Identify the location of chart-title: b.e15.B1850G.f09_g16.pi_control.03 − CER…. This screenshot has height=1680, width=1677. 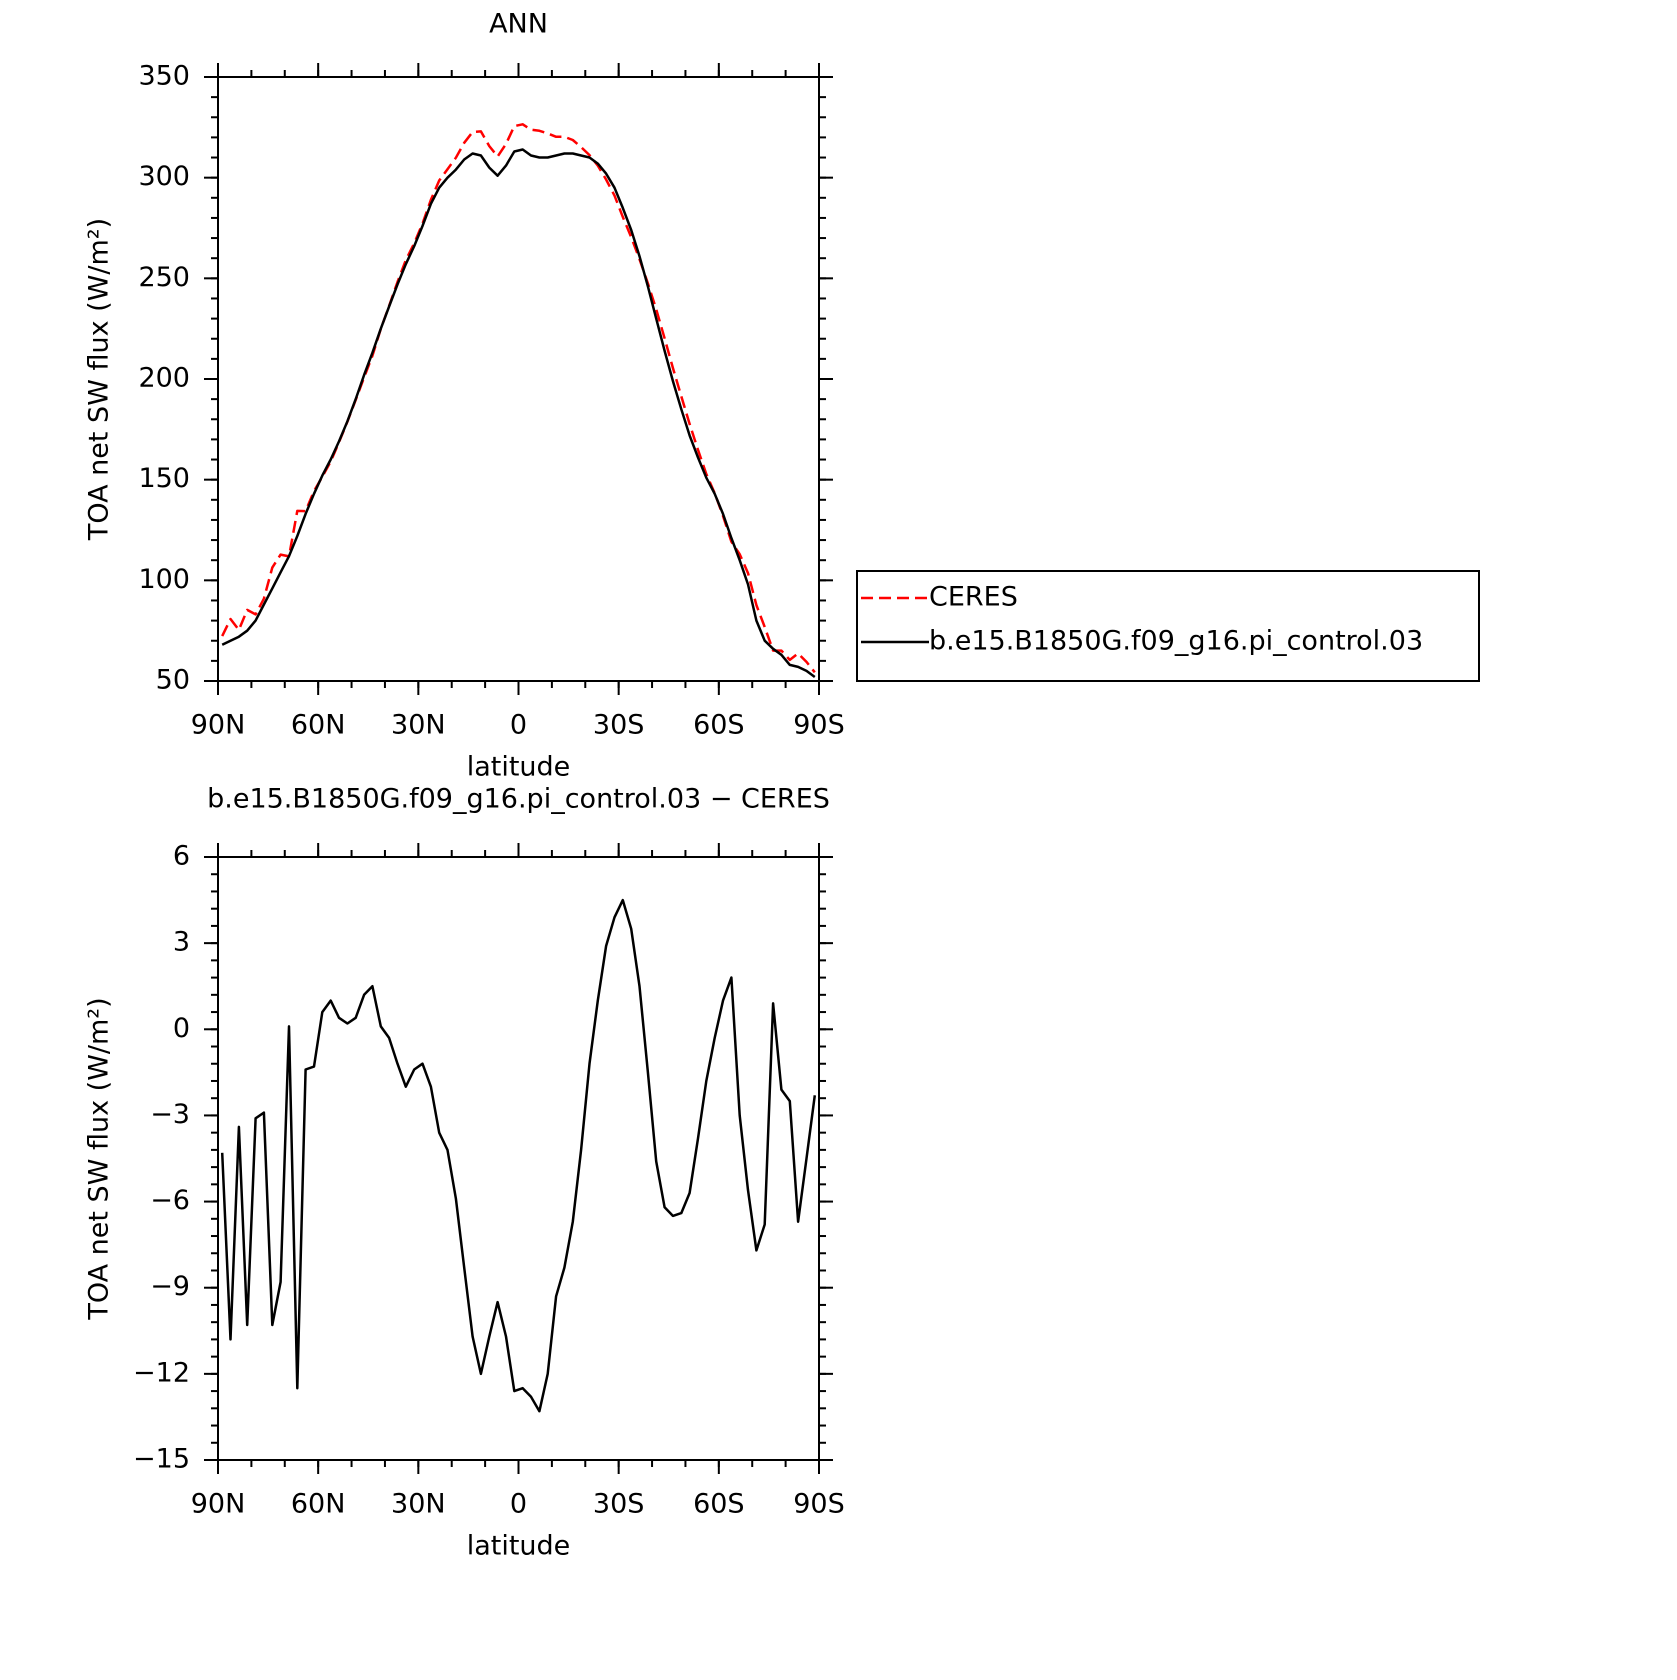
(518, 799).